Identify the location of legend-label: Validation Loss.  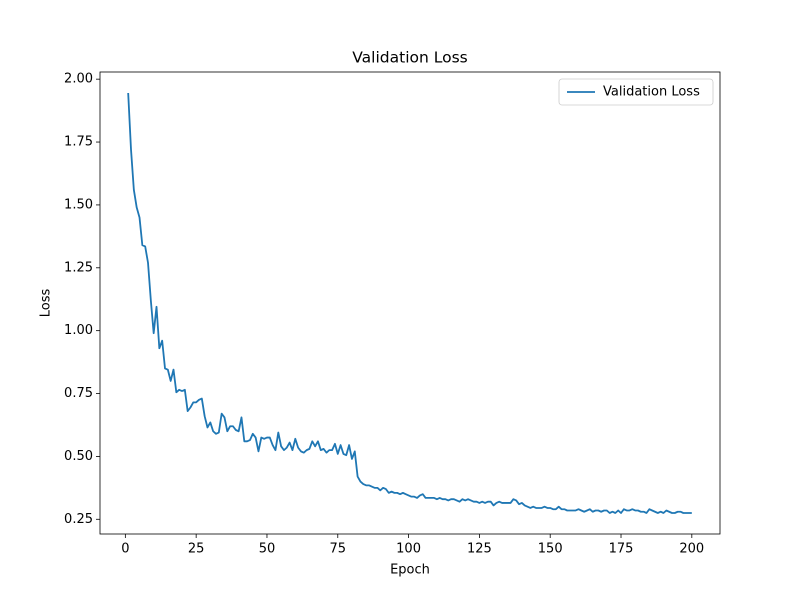
(651, 92).